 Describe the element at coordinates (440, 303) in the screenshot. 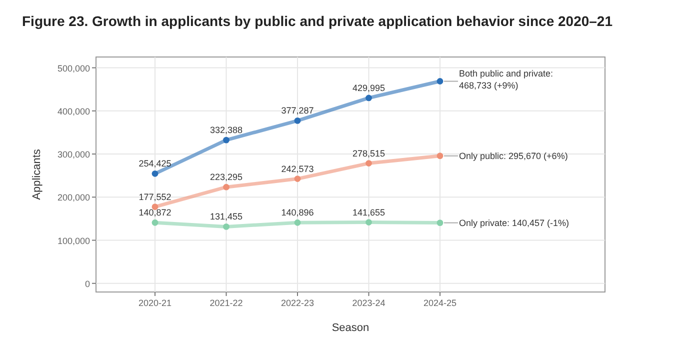

I see `x-tick-label: 2024-25` at that location.